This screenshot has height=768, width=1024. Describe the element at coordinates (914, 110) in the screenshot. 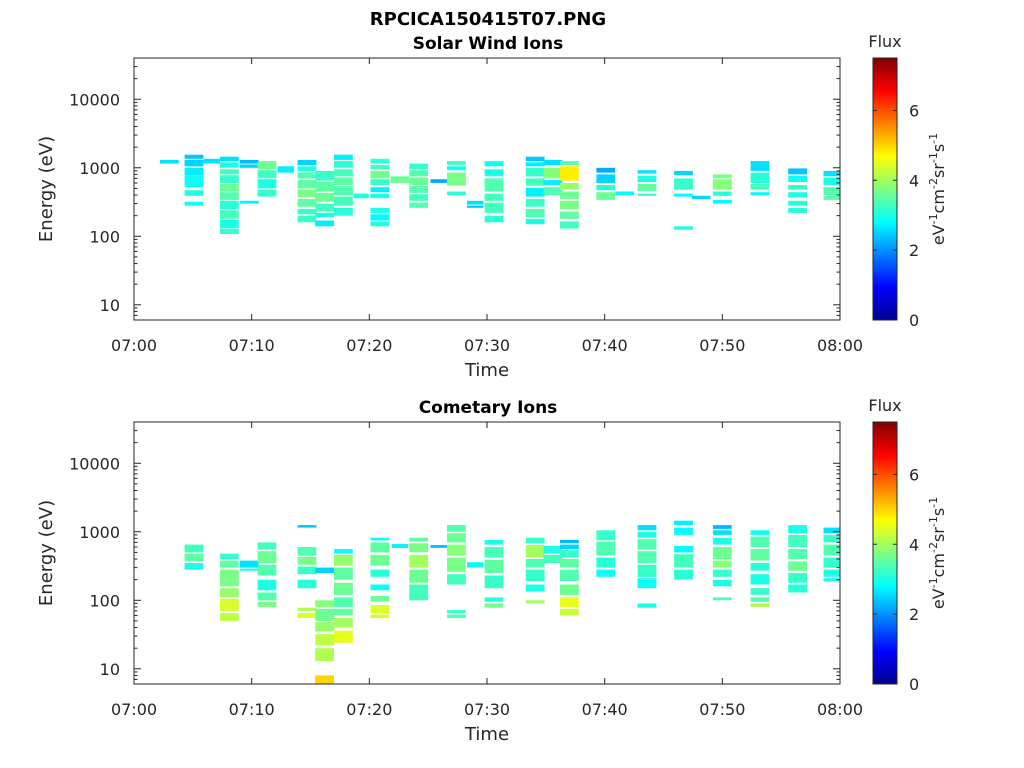

I see `colorbar-tick-label: 6` at that location.